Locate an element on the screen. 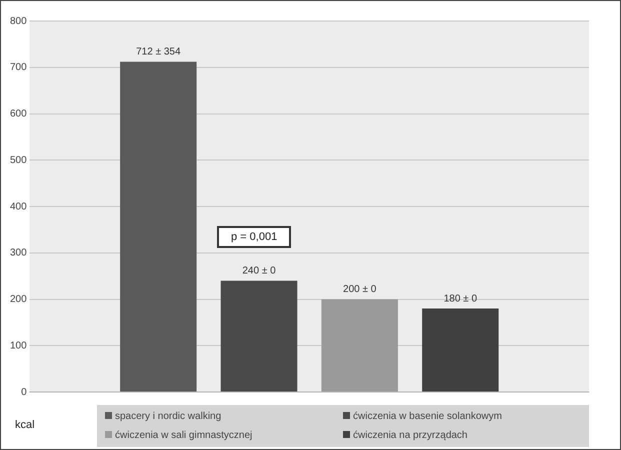 The image size is (621, 450). y-tick-label: 200 is located at coordinates (19, 299).